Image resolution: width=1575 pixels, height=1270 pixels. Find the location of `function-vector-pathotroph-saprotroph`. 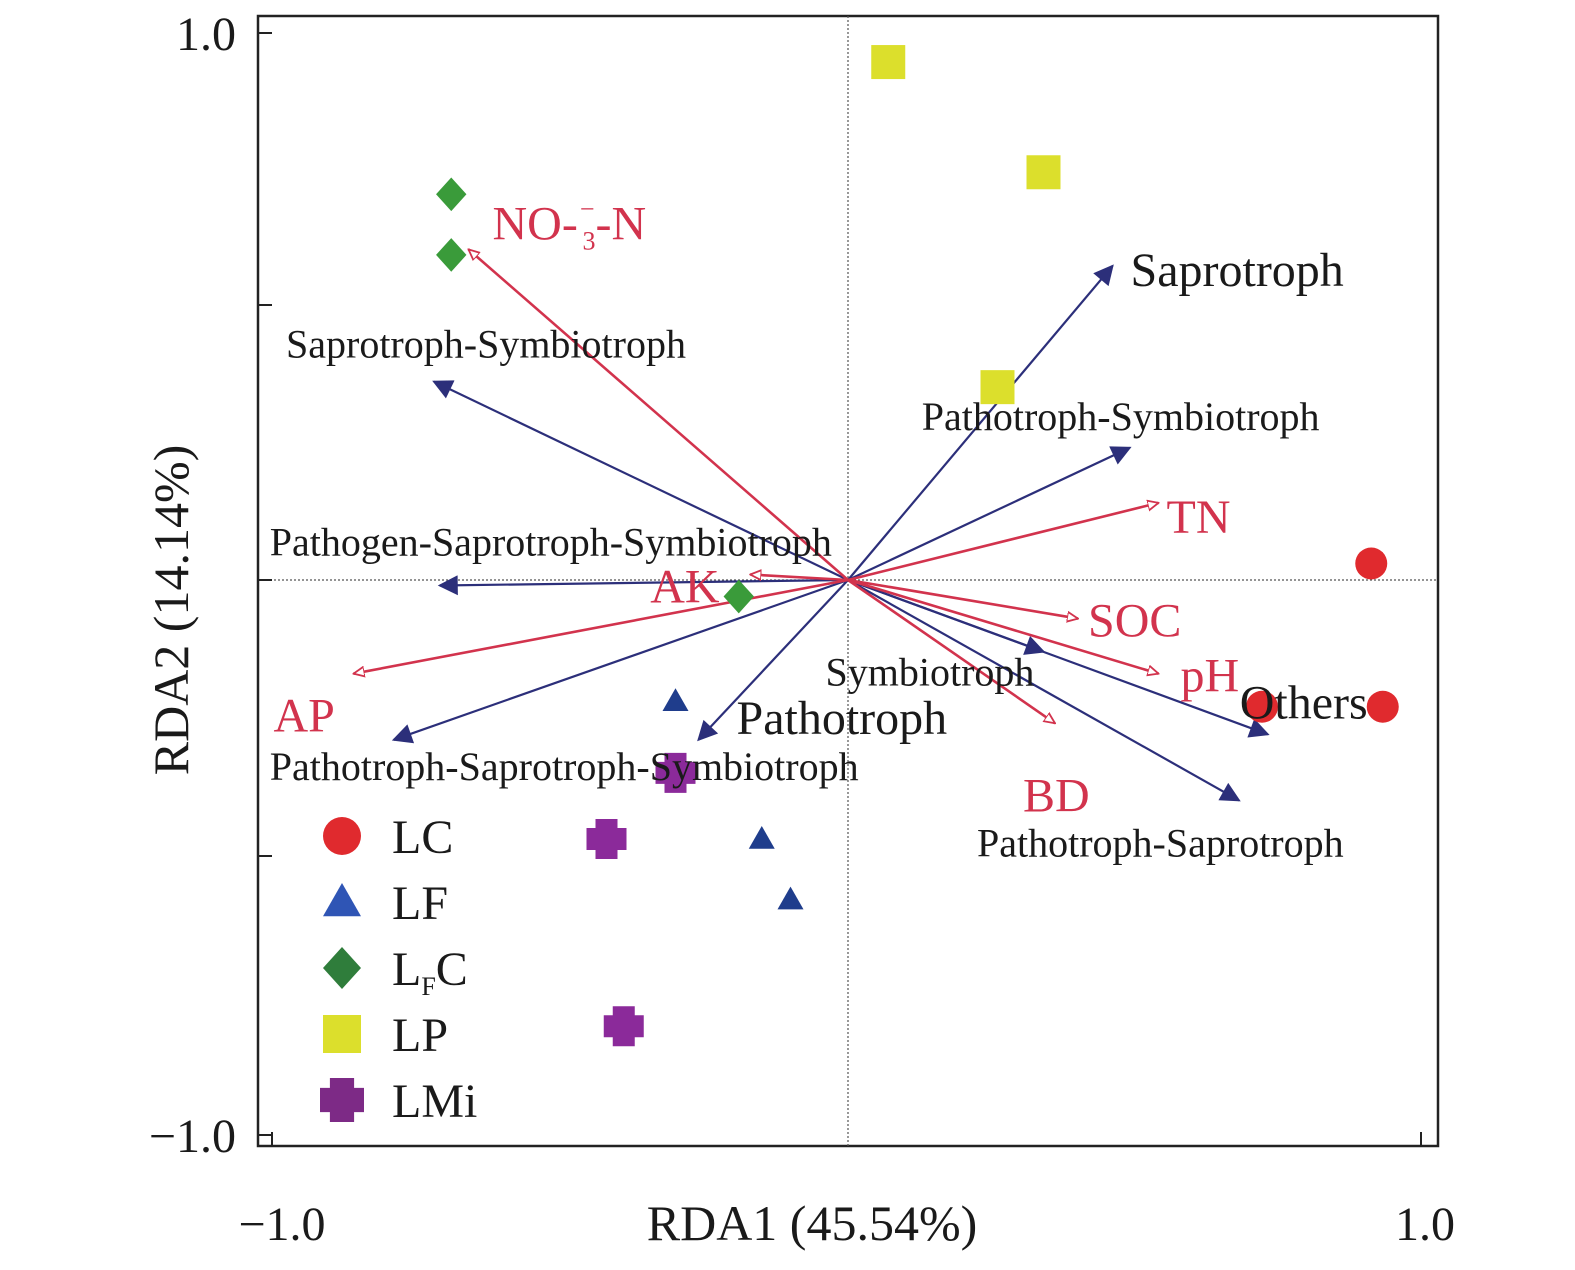

function-vector-pathotroph-saprotroph is located at coordinates (1044, 690).